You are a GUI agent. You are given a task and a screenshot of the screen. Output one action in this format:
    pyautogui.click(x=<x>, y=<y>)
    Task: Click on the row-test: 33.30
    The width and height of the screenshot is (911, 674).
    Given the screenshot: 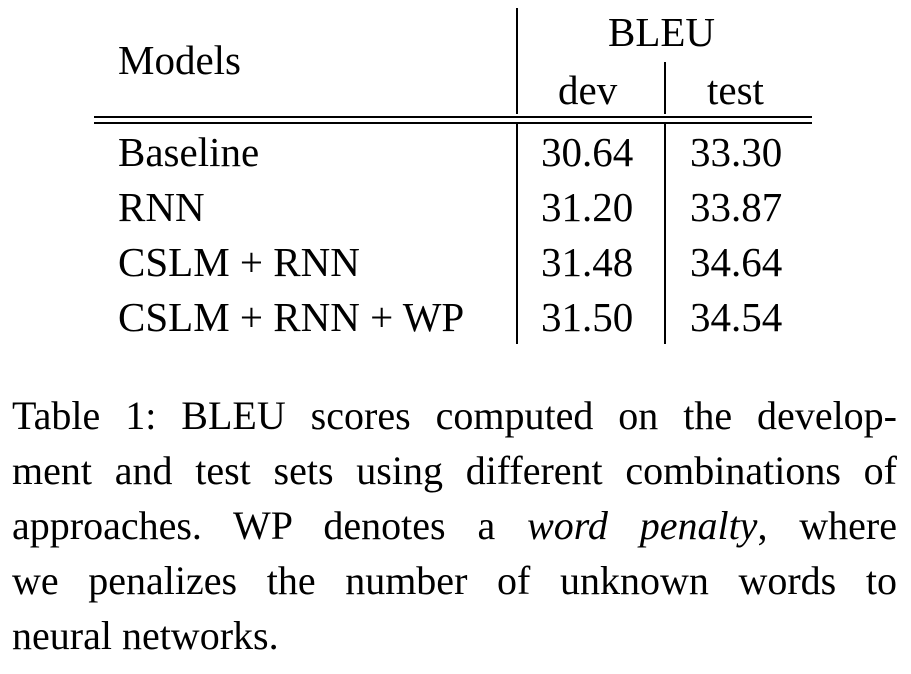 What is the action you would take?
    pyautogui.click(x=736, y=152)
    